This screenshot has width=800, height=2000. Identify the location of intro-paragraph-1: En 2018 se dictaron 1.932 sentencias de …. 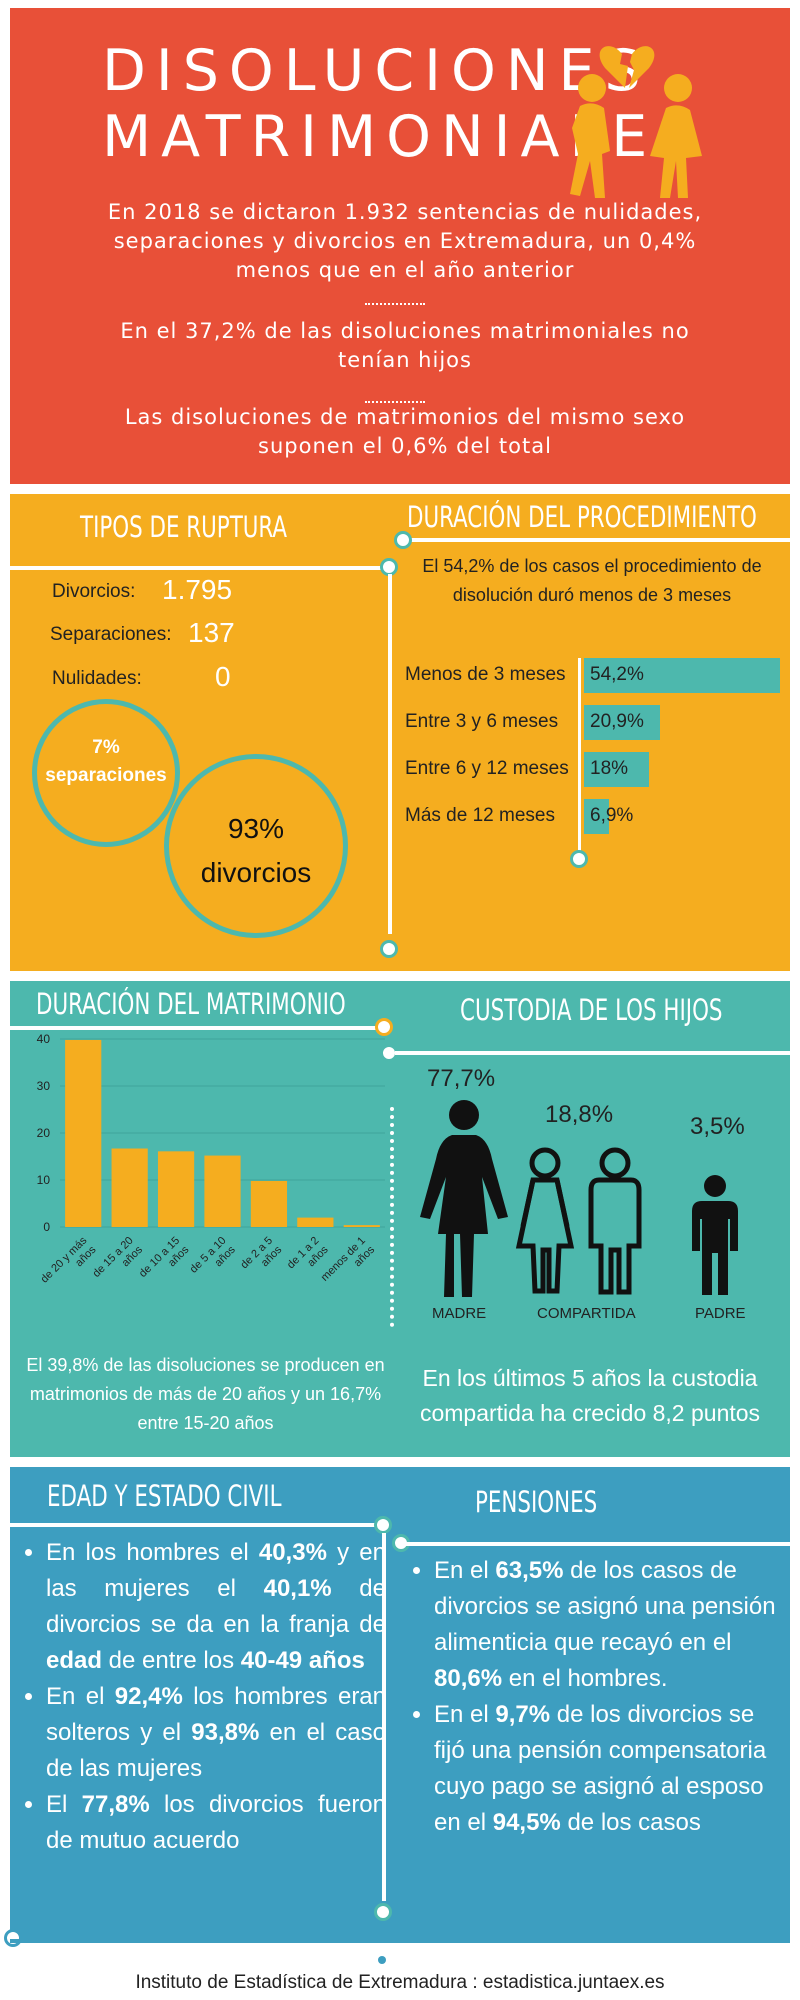
(405, 241).